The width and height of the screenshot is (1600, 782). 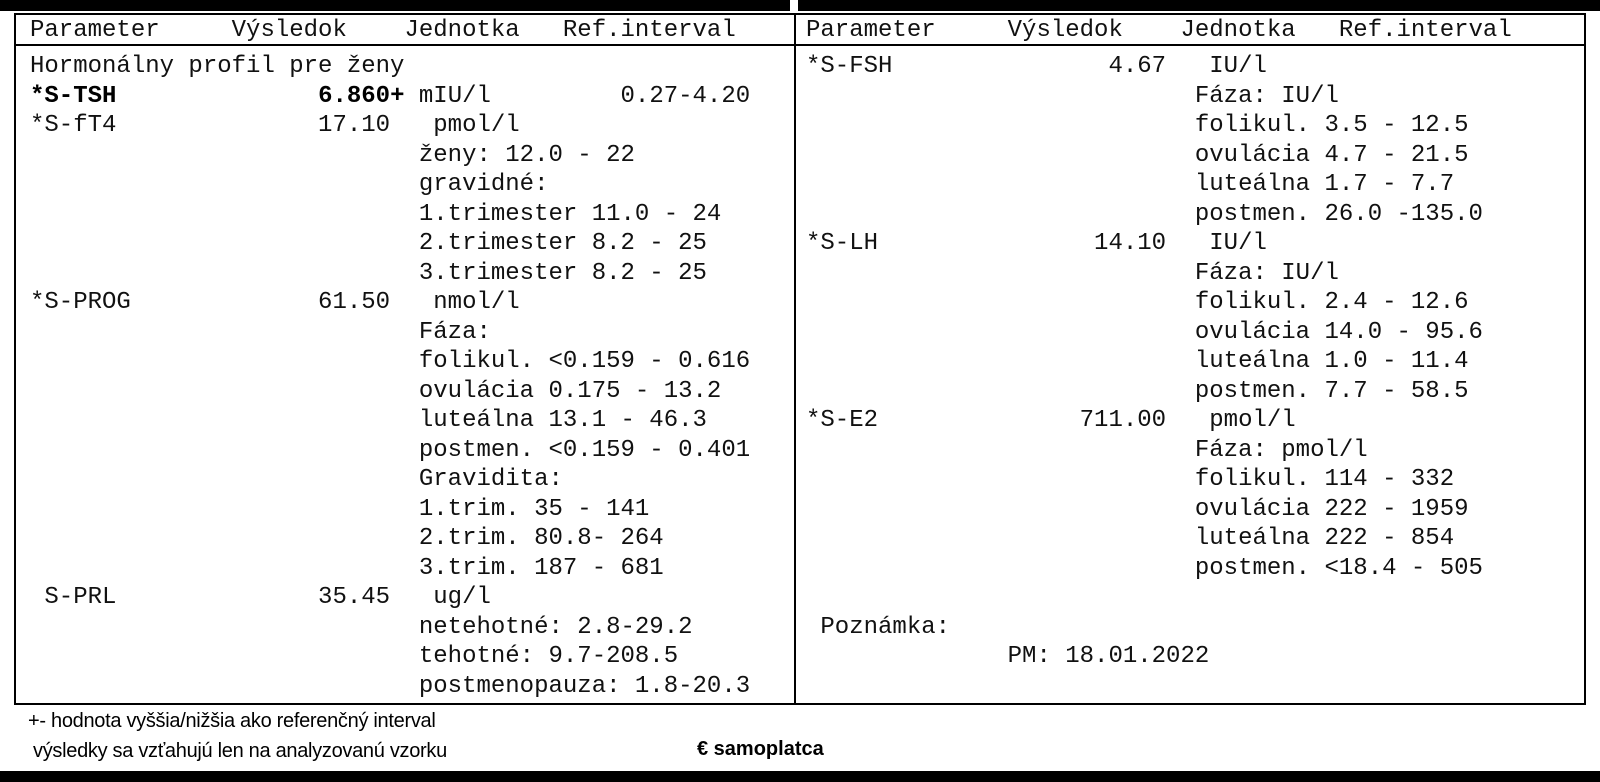 What do you see at coordinates (332, 155) in the screenshot?
I see `result-line: ženy: 12.0 - 22` at bounding box center [332, 155].